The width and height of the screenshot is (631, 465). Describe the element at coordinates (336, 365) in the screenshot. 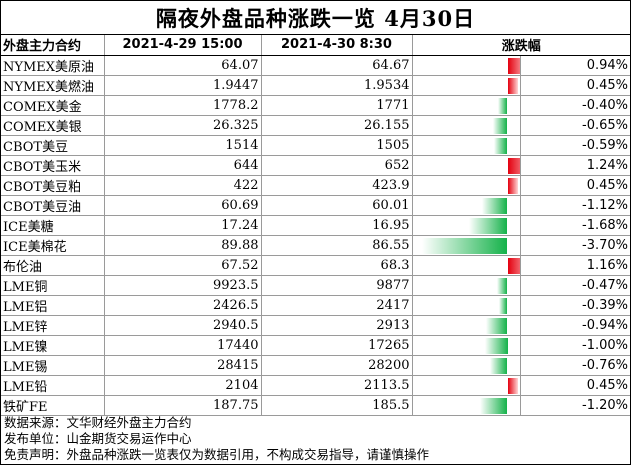

I see `price-curr: 28200` at that location.